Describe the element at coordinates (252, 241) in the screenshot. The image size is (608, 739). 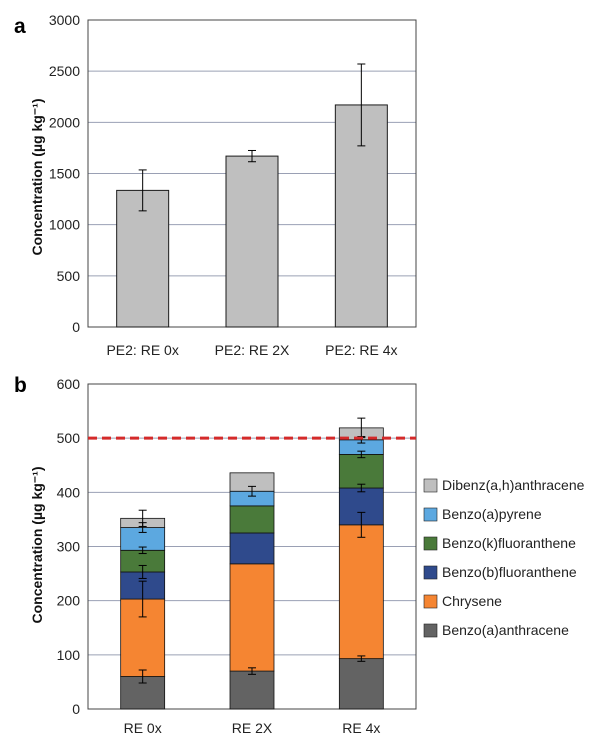
I see `bar` at that location.